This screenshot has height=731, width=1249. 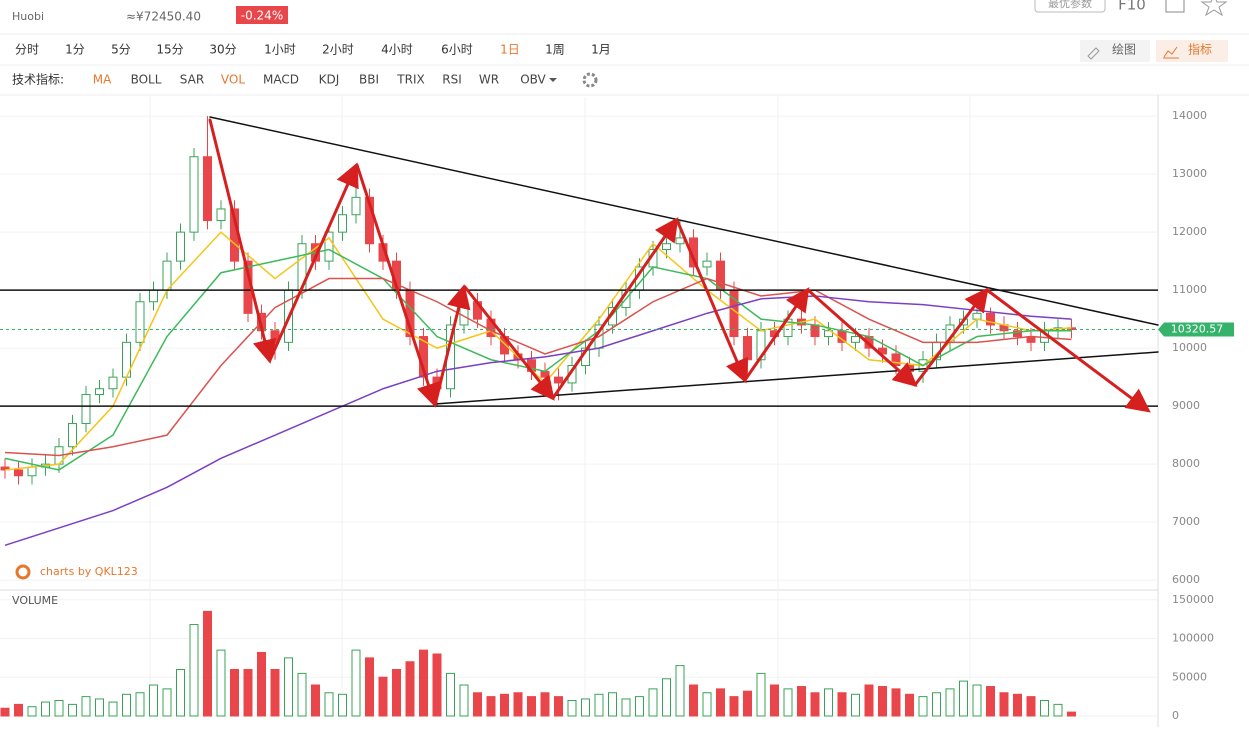 I want to click on indicator-tab: WR, so click(x=489, y=80).